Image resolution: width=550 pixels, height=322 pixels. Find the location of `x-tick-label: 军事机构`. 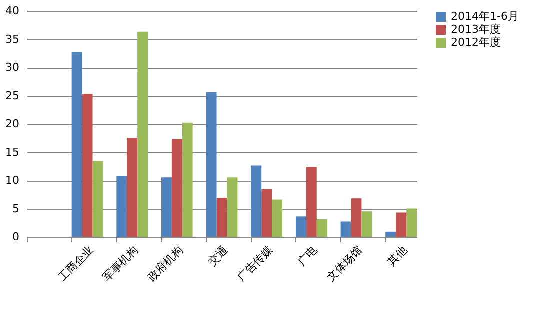

x-tick-label: 军事机构 is located at coordinates (120, 264).